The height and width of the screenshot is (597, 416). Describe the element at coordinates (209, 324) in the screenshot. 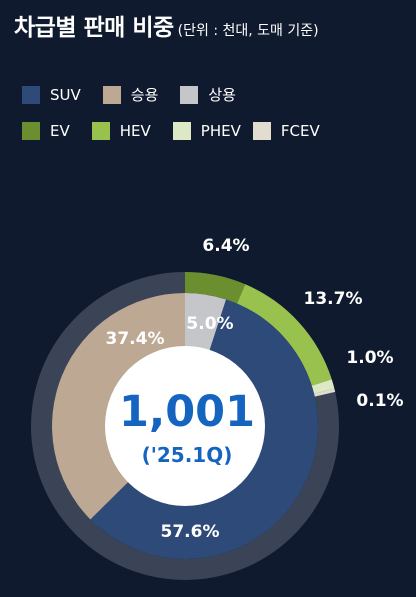

I see `label-commercial: 5.0%` at that location.